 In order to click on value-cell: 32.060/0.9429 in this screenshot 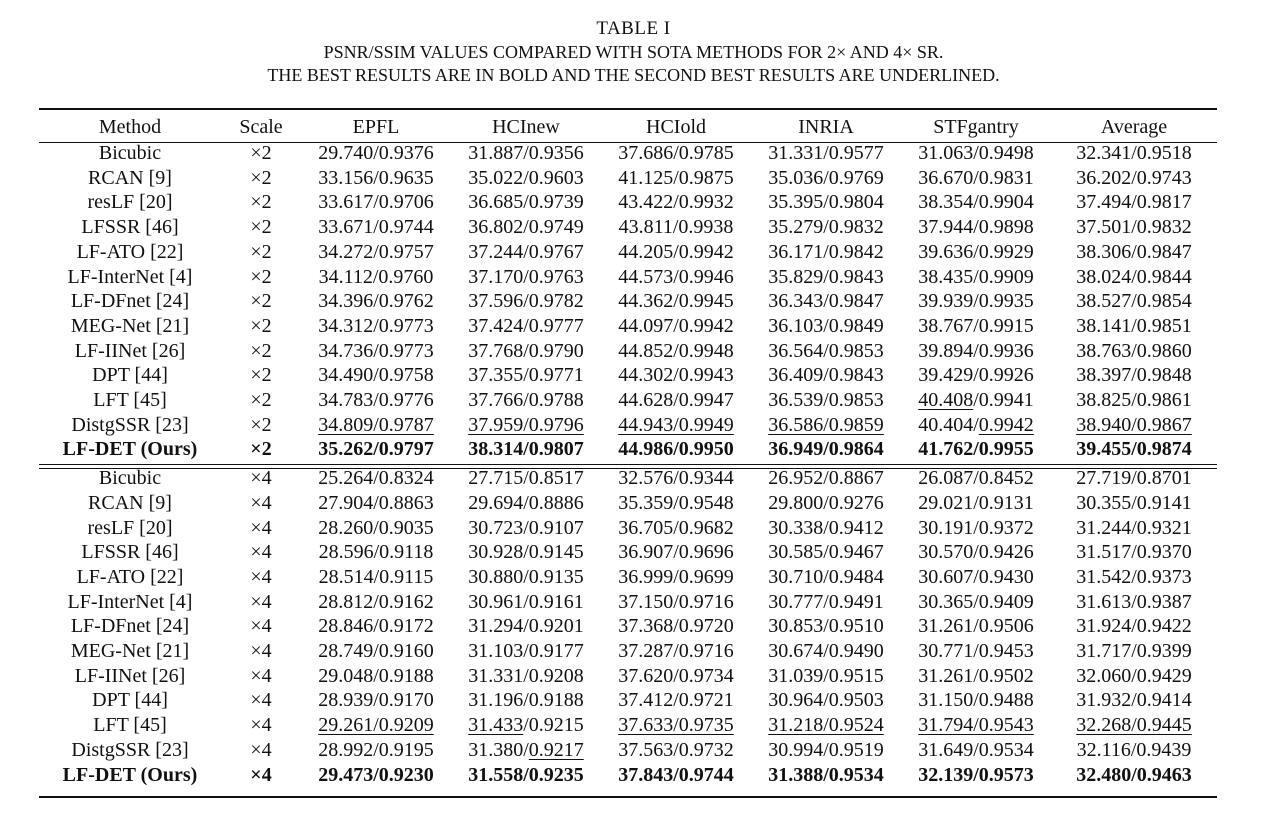, I will do `click(1134, 675)`.